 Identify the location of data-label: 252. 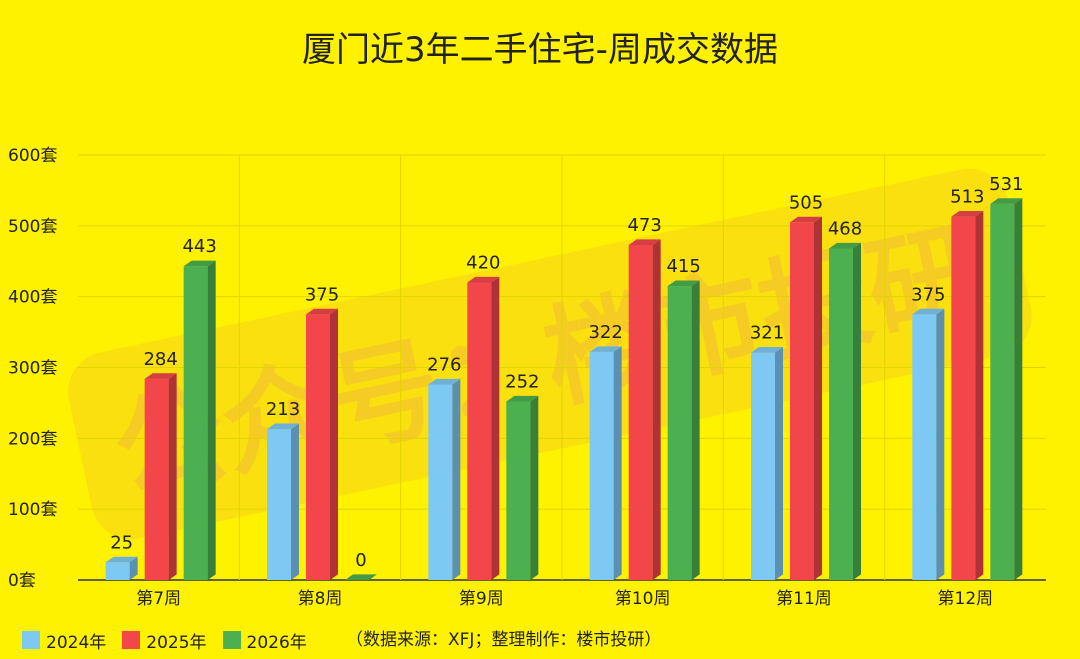
(522, 382).